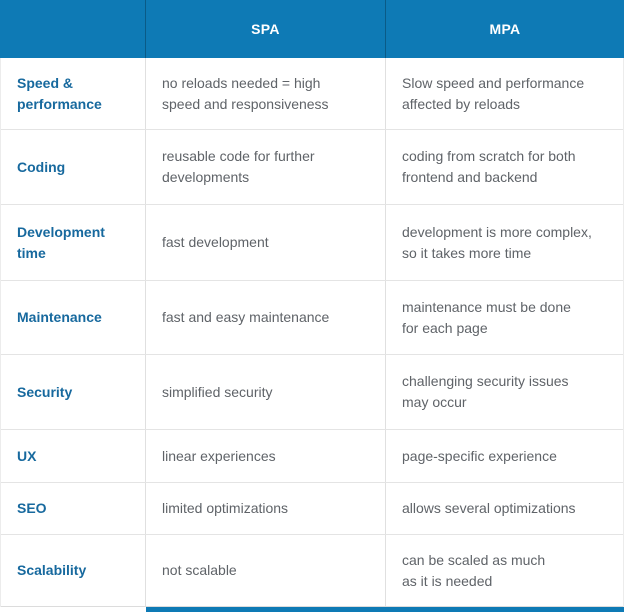  I want to click on row-label: Maintenance, so click(59, 317).